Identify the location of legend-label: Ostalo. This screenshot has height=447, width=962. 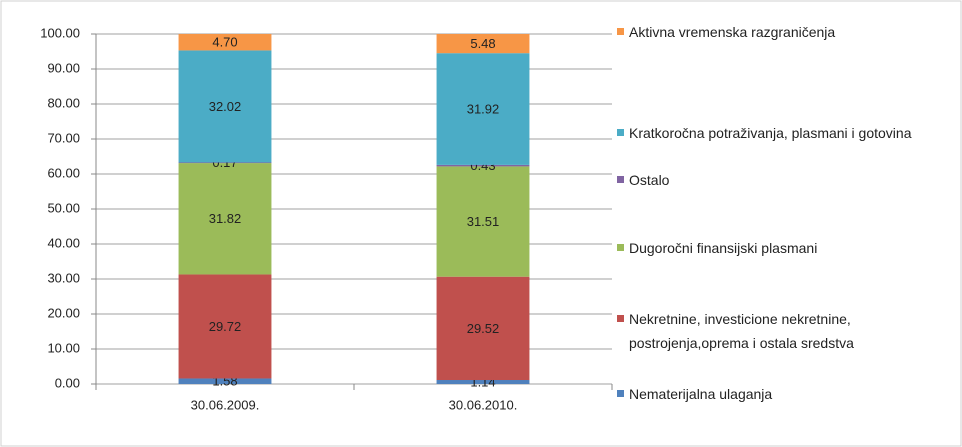
(649, 180).